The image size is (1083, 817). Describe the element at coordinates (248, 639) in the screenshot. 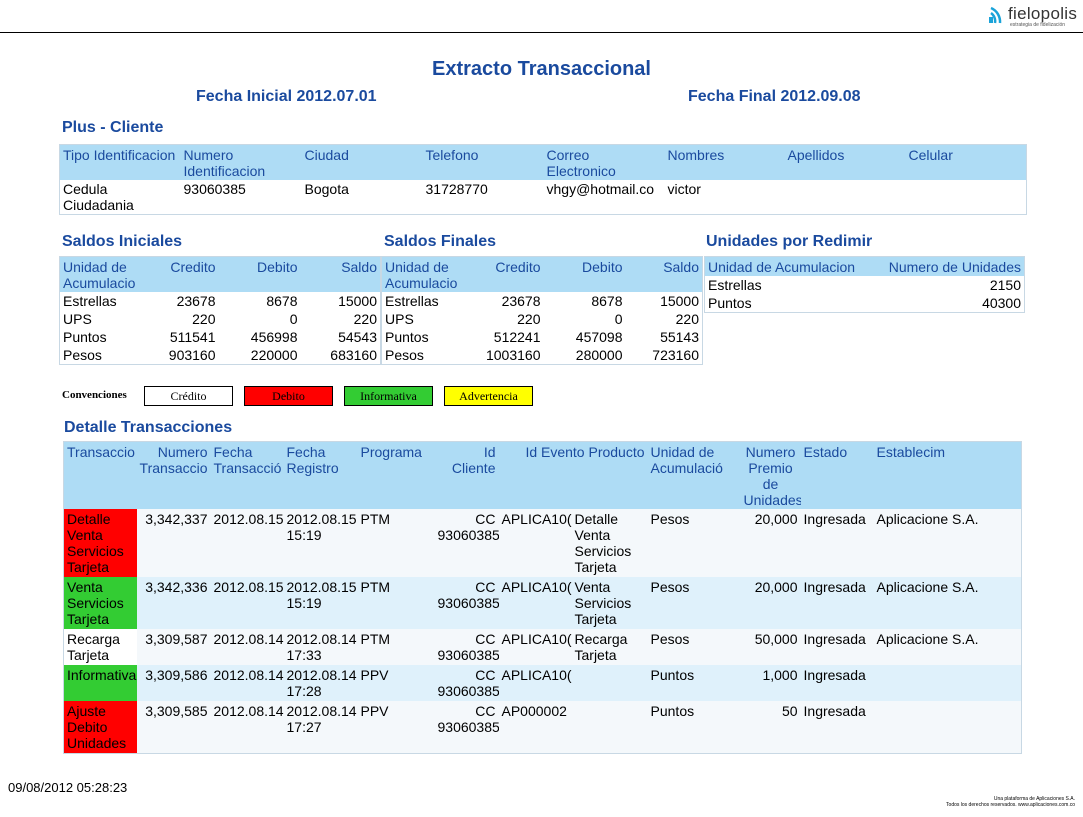

I see `detalle-cell: 2012.08.14` at that location.